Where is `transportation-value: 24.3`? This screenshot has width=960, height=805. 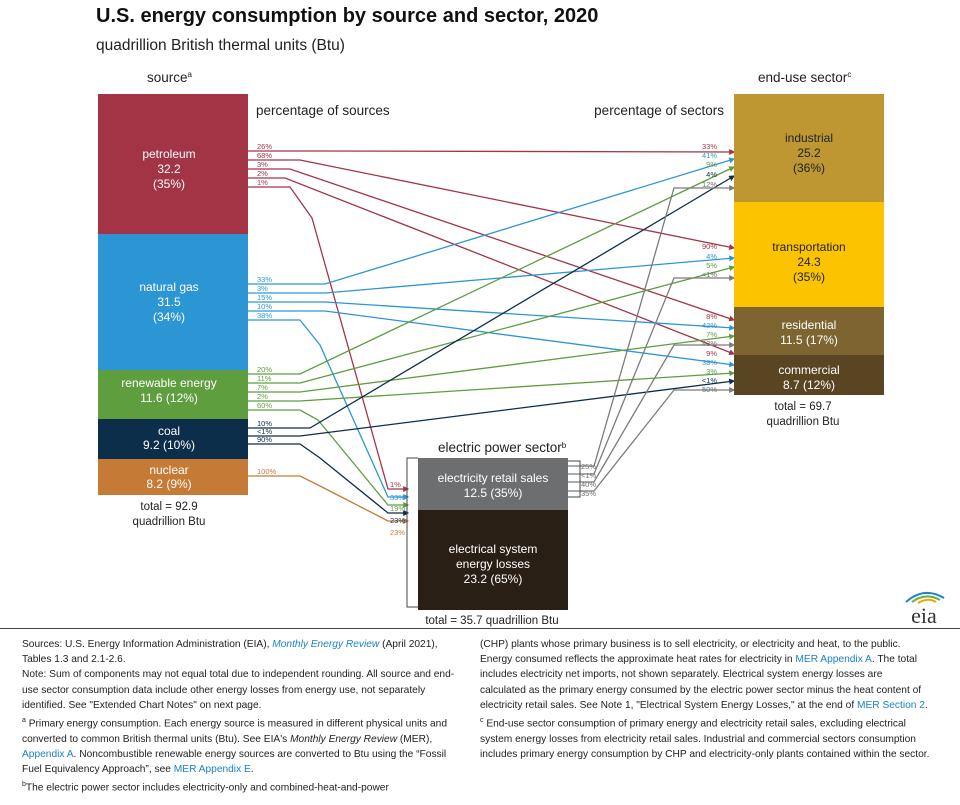
transportation-value: 24.3 is located at coordinates (809, 262).